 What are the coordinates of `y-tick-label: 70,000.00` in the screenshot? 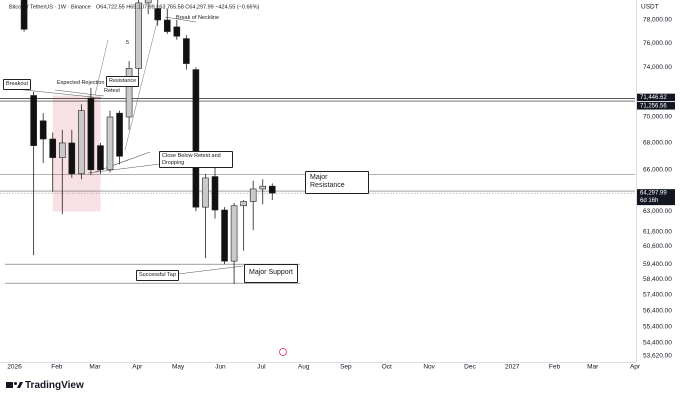 It's located at (657, 117).